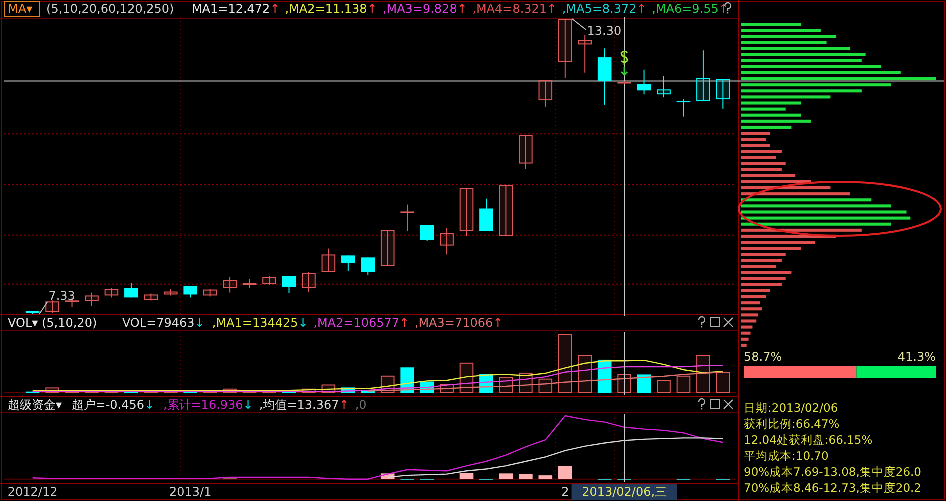  Describe the element at coordinates (33, 492) in the screenshot. I see `x-tick-label: 2012/12` at that location.